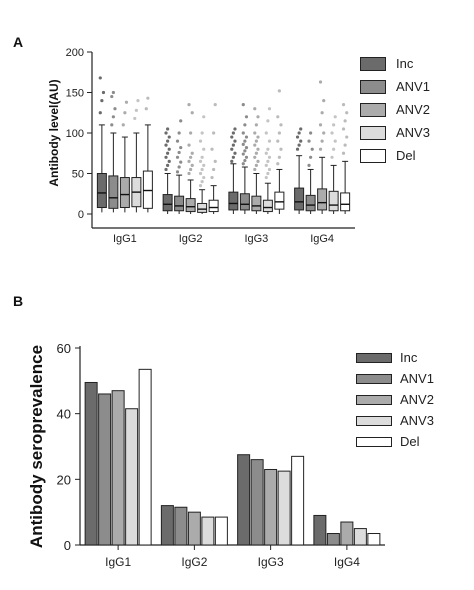 The height and width of the screenshot is (590, 474). Describe the element at coordinates (145, 457) in the screenshot. I see `bar-del-igg1` at that location.